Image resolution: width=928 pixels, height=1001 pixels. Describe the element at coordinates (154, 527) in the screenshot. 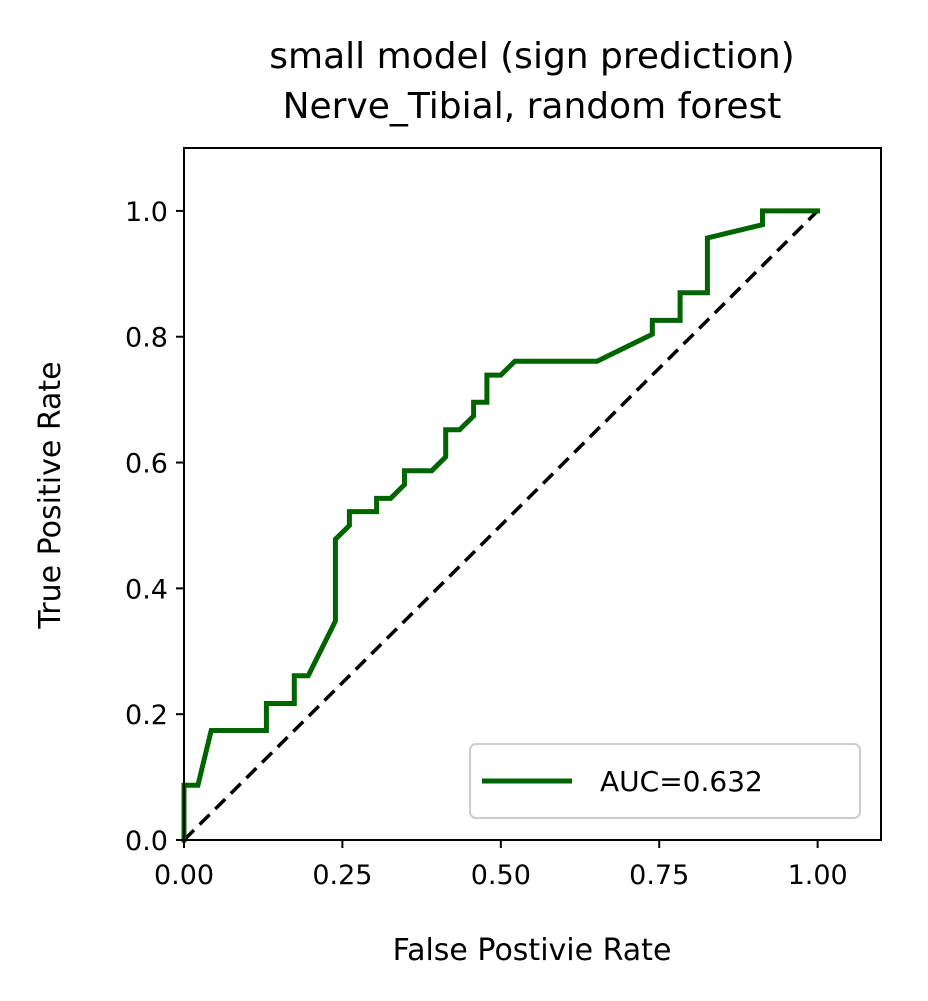

I see `y-axis-ticks: 0.0 0.2 0.4 0.6 0.8 1.0` at that location.